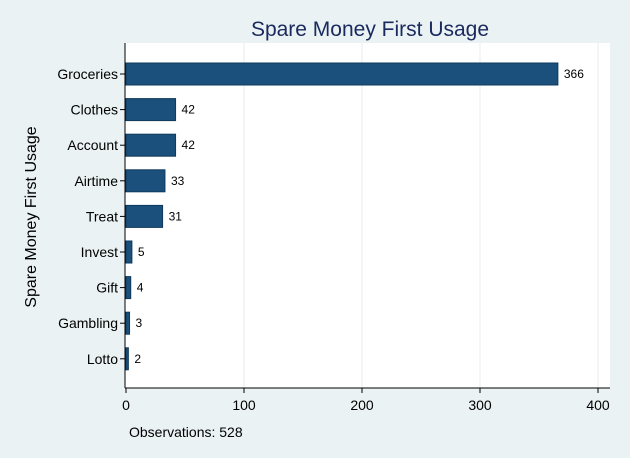  I want to click on data-label-groceries: 366, so click(574, 74).